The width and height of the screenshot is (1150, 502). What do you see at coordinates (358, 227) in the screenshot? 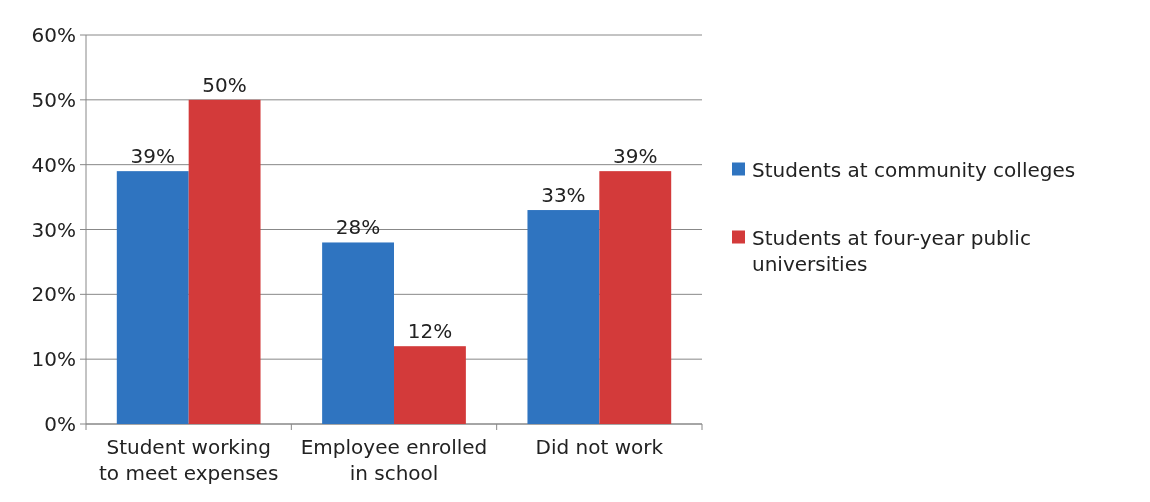
I see `data-label: 28%` at bounding box center [358, 227].